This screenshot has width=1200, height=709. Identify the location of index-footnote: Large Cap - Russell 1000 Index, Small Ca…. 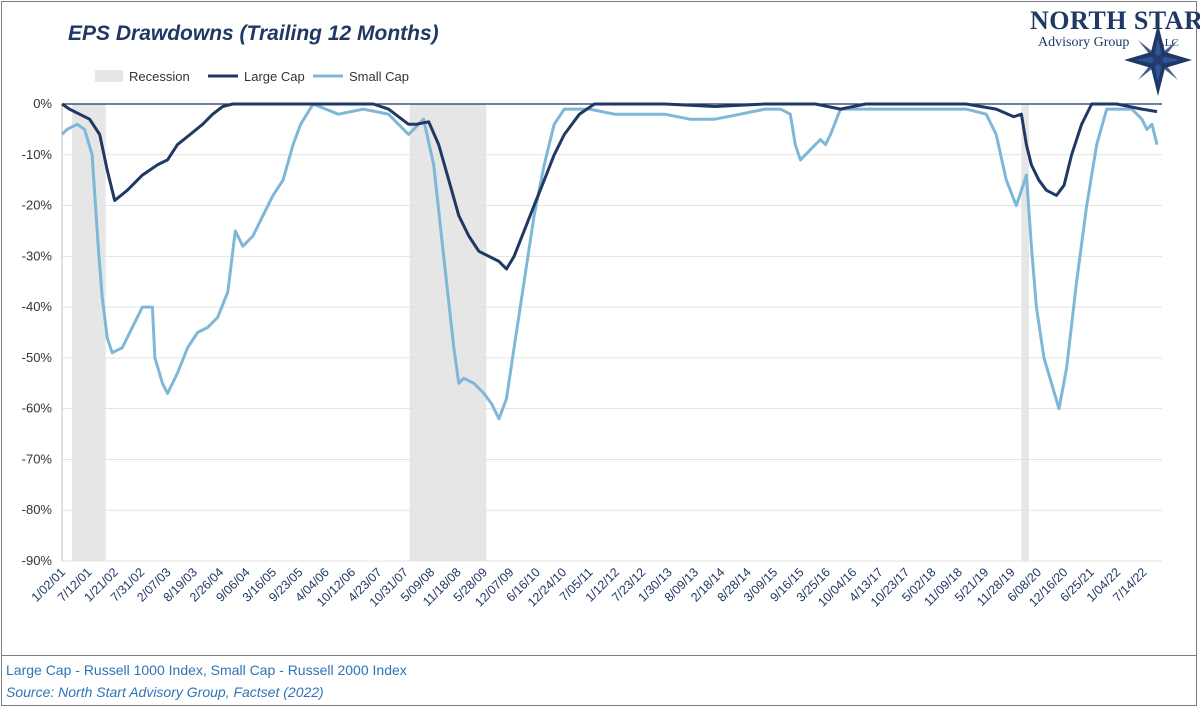
(206, 670).